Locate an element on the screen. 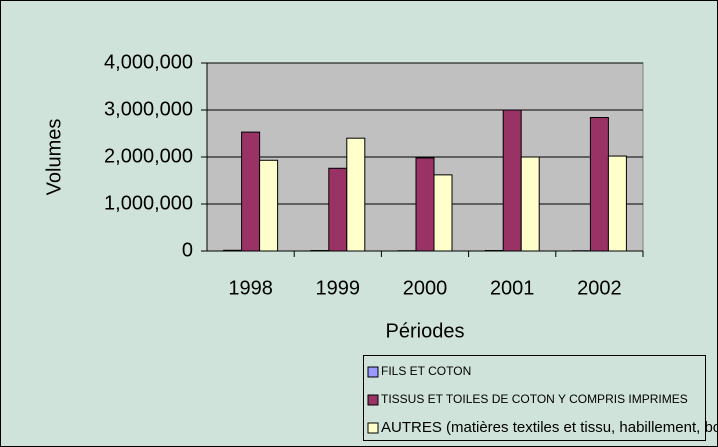 The height and width of the screenshot is (447, 718). y-tick-label: 4,000,000 is located at coordinates (148, 62).